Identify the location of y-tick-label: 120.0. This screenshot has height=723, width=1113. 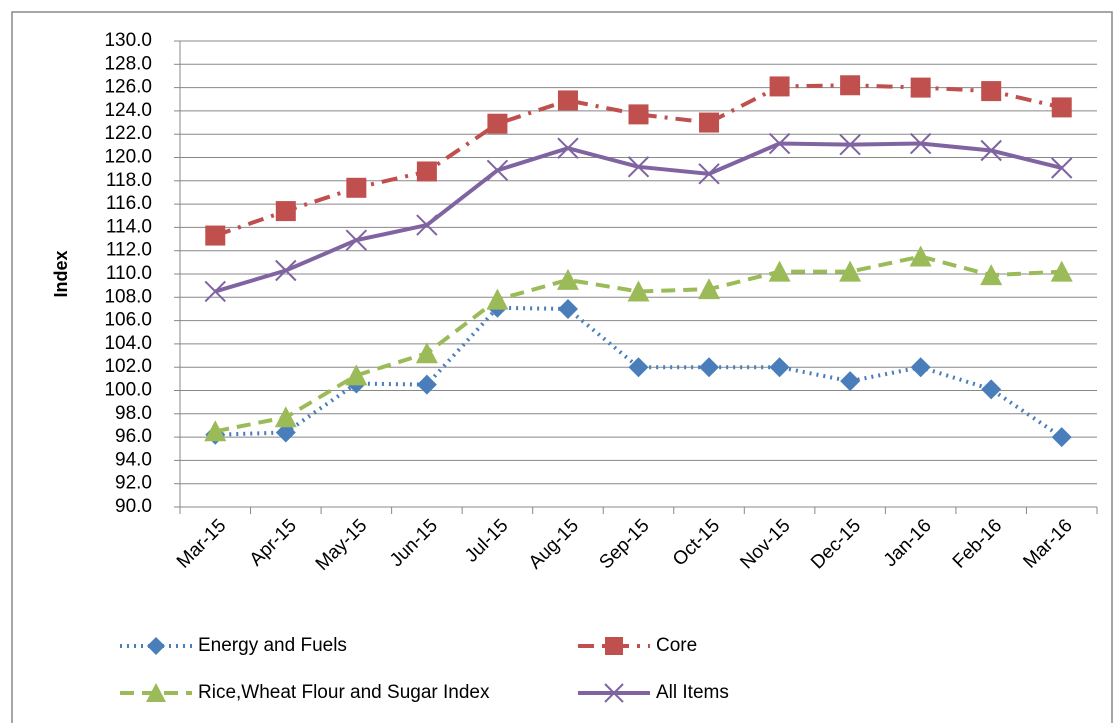
(128, 157).